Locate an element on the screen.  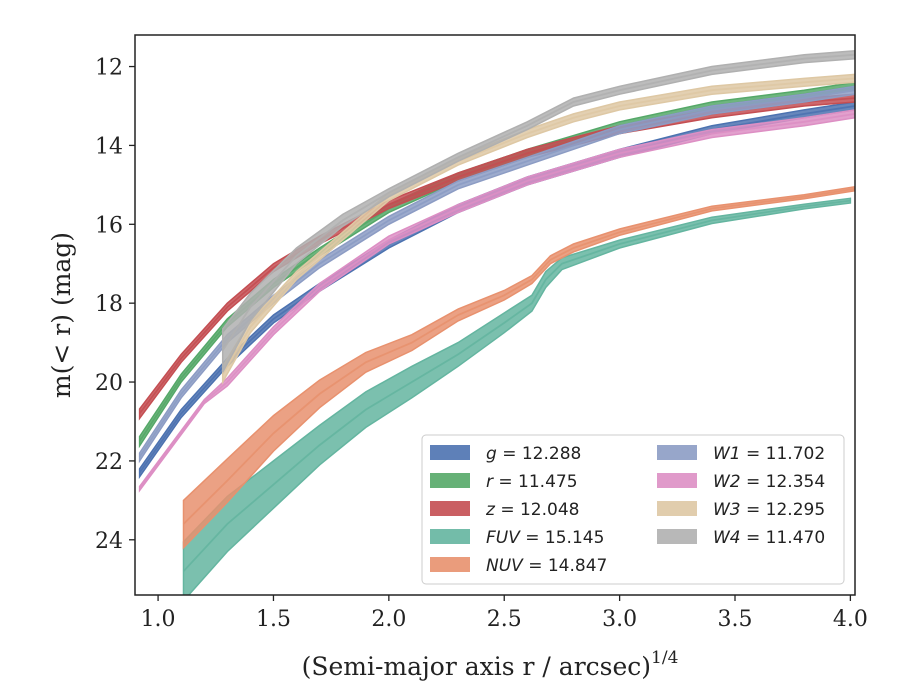
legend-label: W3 = 12.295 is located at coordinates (769, 510).